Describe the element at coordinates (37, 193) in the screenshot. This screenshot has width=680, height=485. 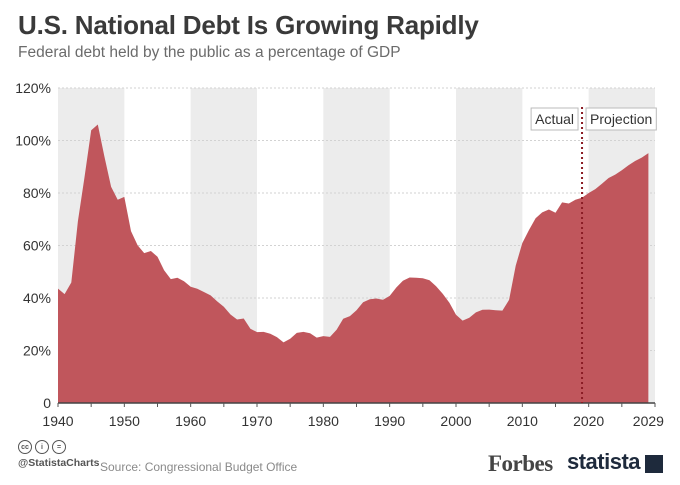
I see `y-tick-label-80: 80%` at that location.